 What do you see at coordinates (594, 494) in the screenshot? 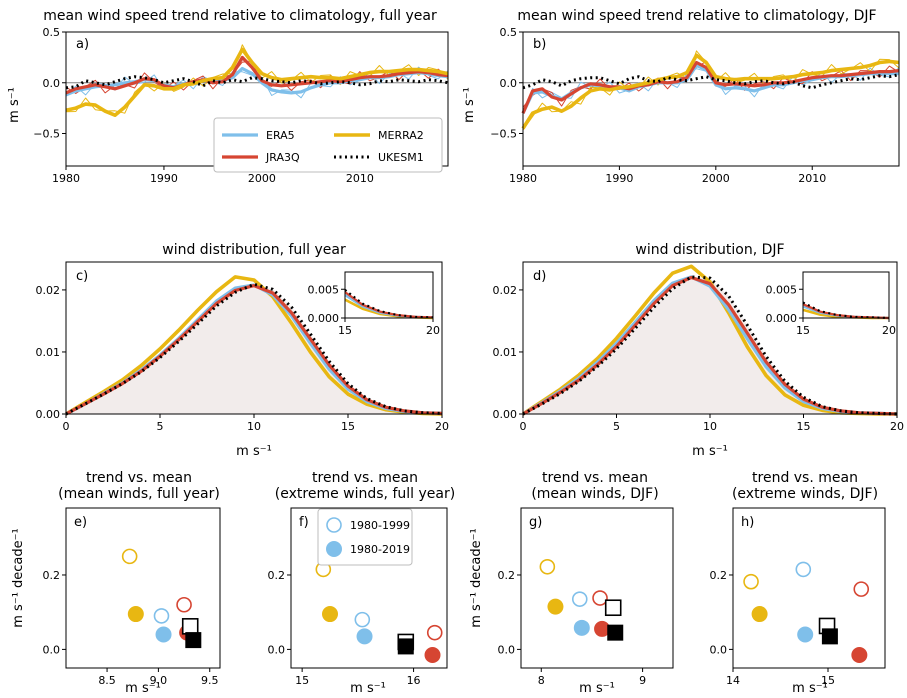
I see `panel-g-subtitle: (mean winds, DJF)` at bounding box center [594, 494].